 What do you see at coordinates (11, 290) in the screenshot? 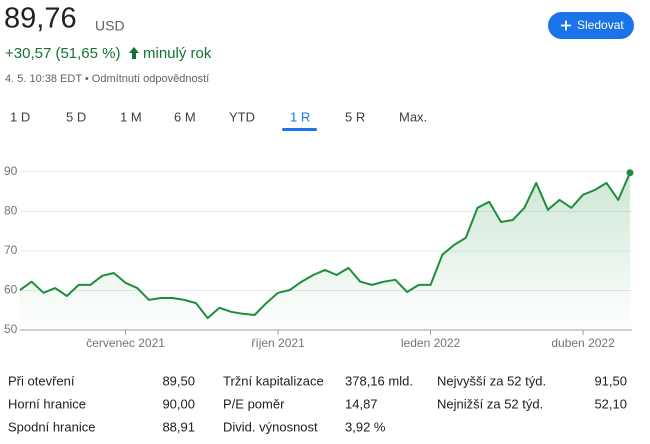
I see `y-tick-label: 60` at bounding box center [11, 290].